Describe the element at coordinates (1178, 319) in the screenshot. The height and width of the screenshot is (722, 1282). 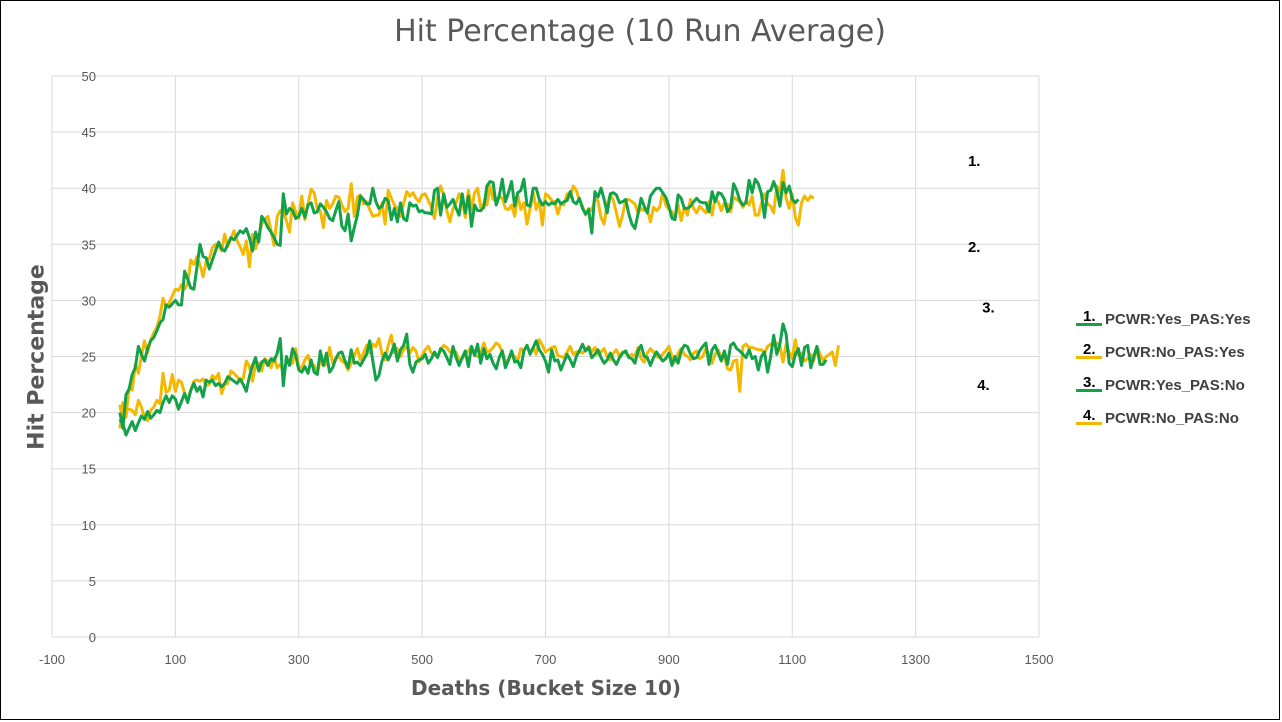
I see `legend-label: PCWR:Yes_PAS:Yes` at that location.